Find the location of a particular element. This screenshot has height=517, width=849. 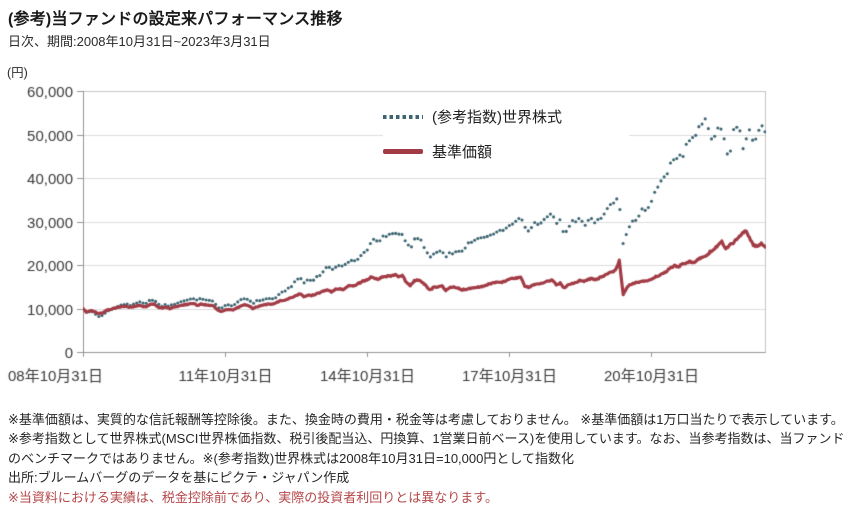

chart-legend: (参考指数)世界株式 基準価額 is located at coordinates (506, 134).